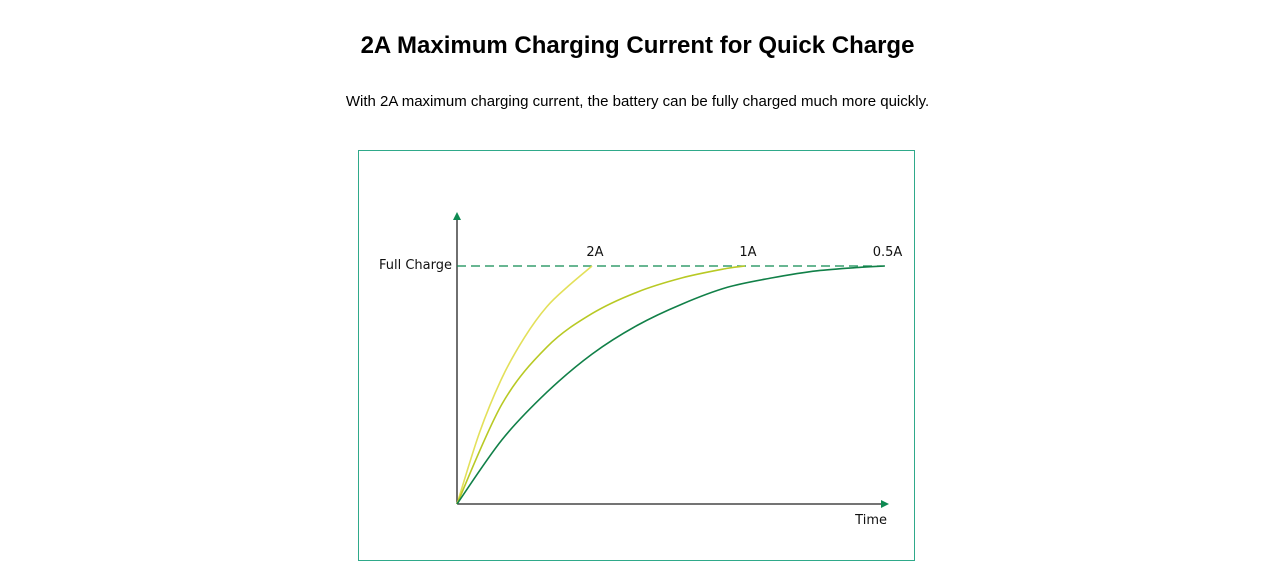  What do you see at coordinates (885, 504) in the screenshot?
I see `x-axis-arrow-icon` at bounding box center [885, 504].